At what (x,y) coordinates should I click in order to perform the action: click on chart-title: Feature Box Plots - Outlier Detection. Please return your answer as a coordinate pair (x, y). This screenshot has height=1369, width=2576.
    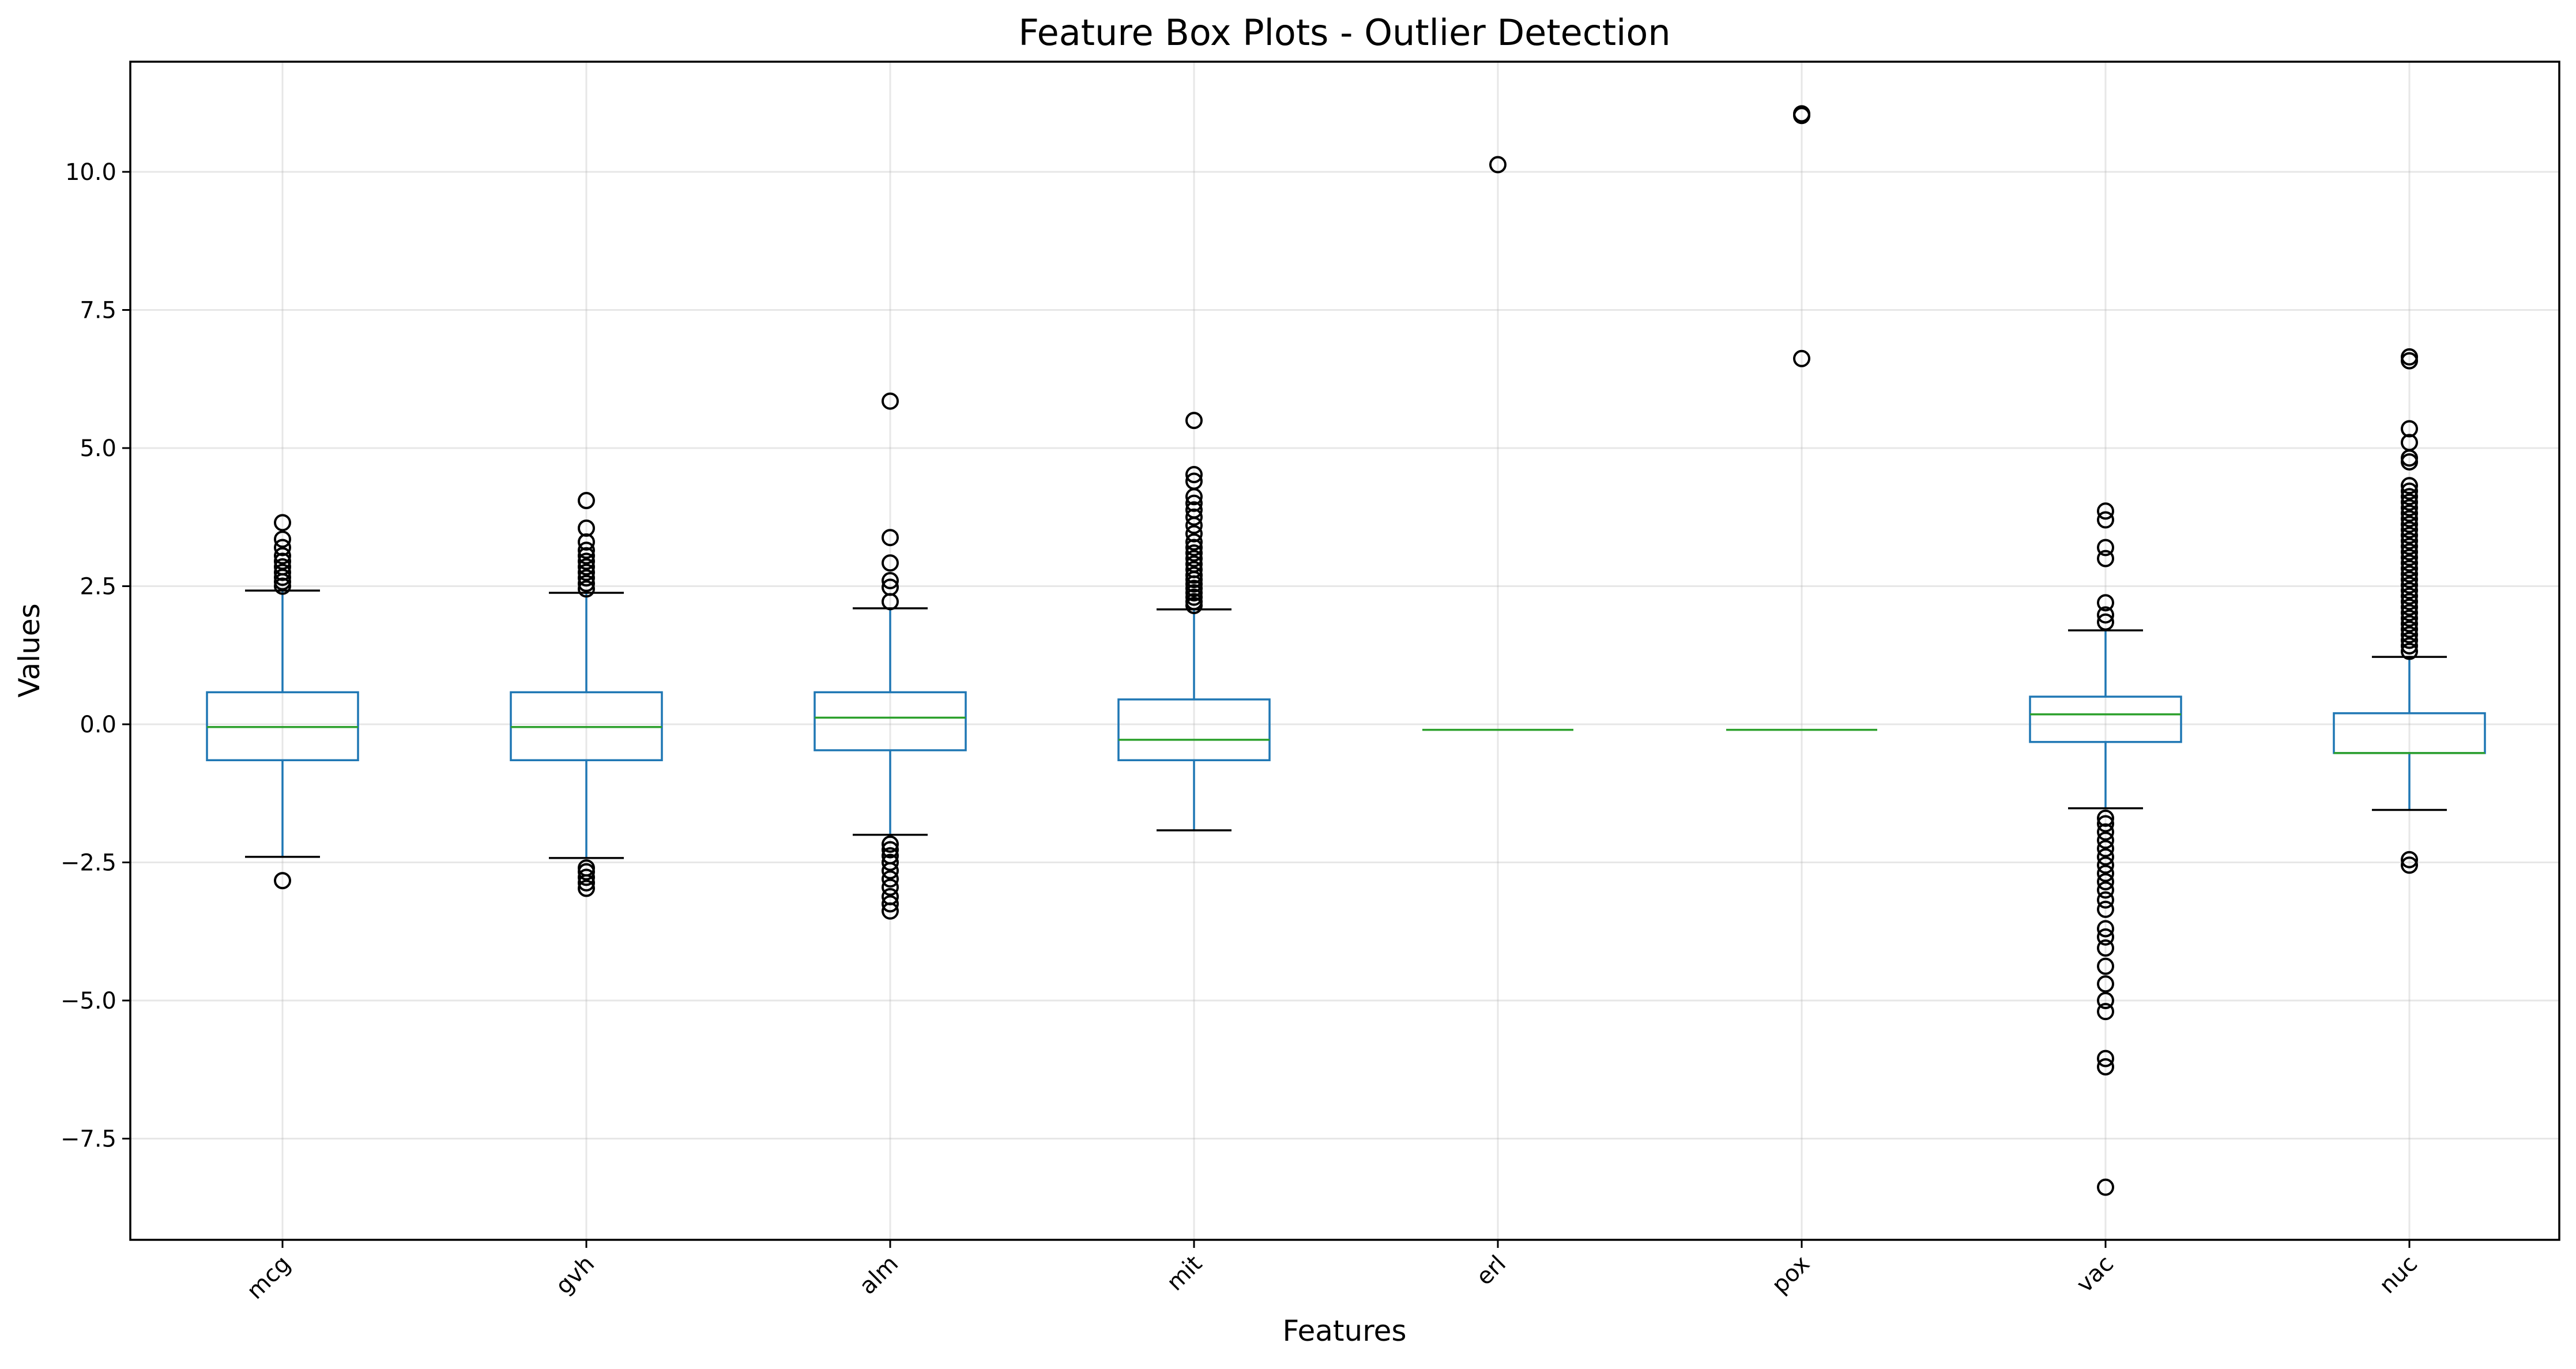
    Looking at the image, I should click on (1344, 33).